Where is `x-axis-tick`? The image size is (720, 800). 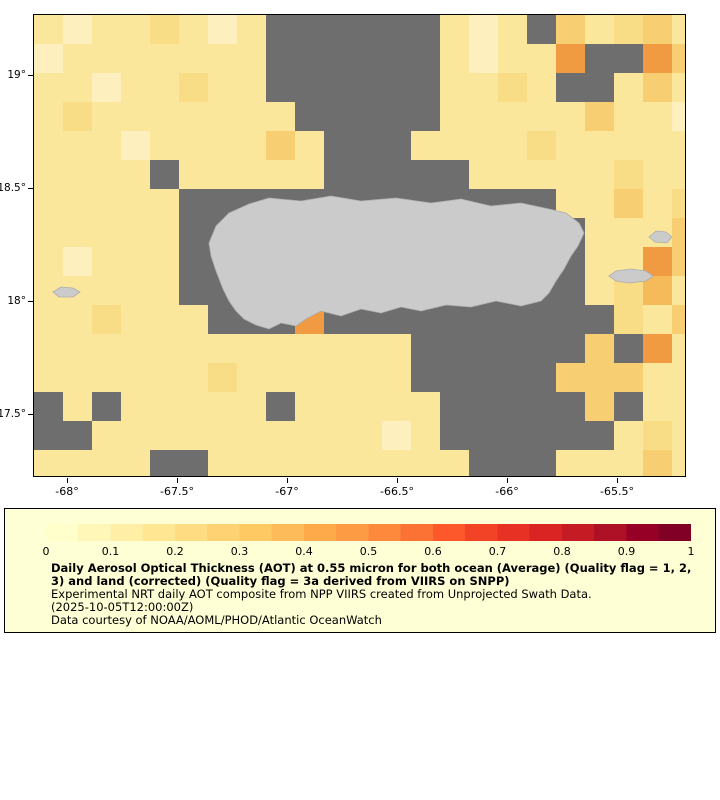
x-axis-tick is located at coordinates (397, 480).